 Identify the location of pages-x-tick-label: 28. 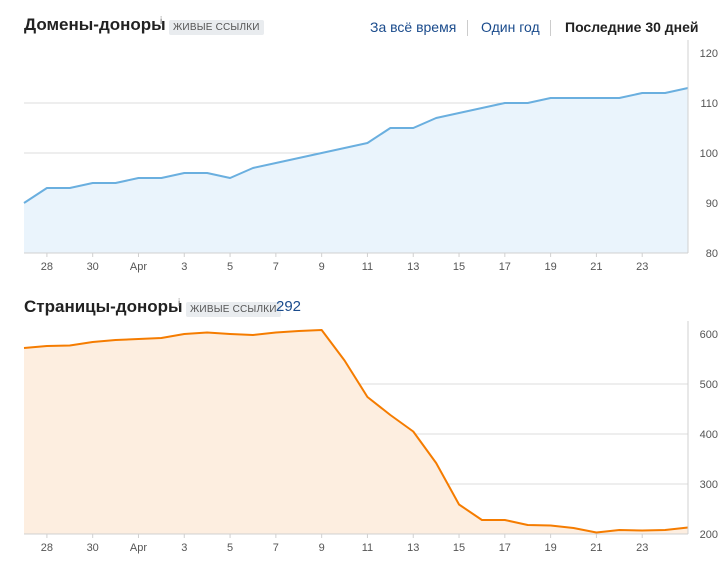
(47, 548).